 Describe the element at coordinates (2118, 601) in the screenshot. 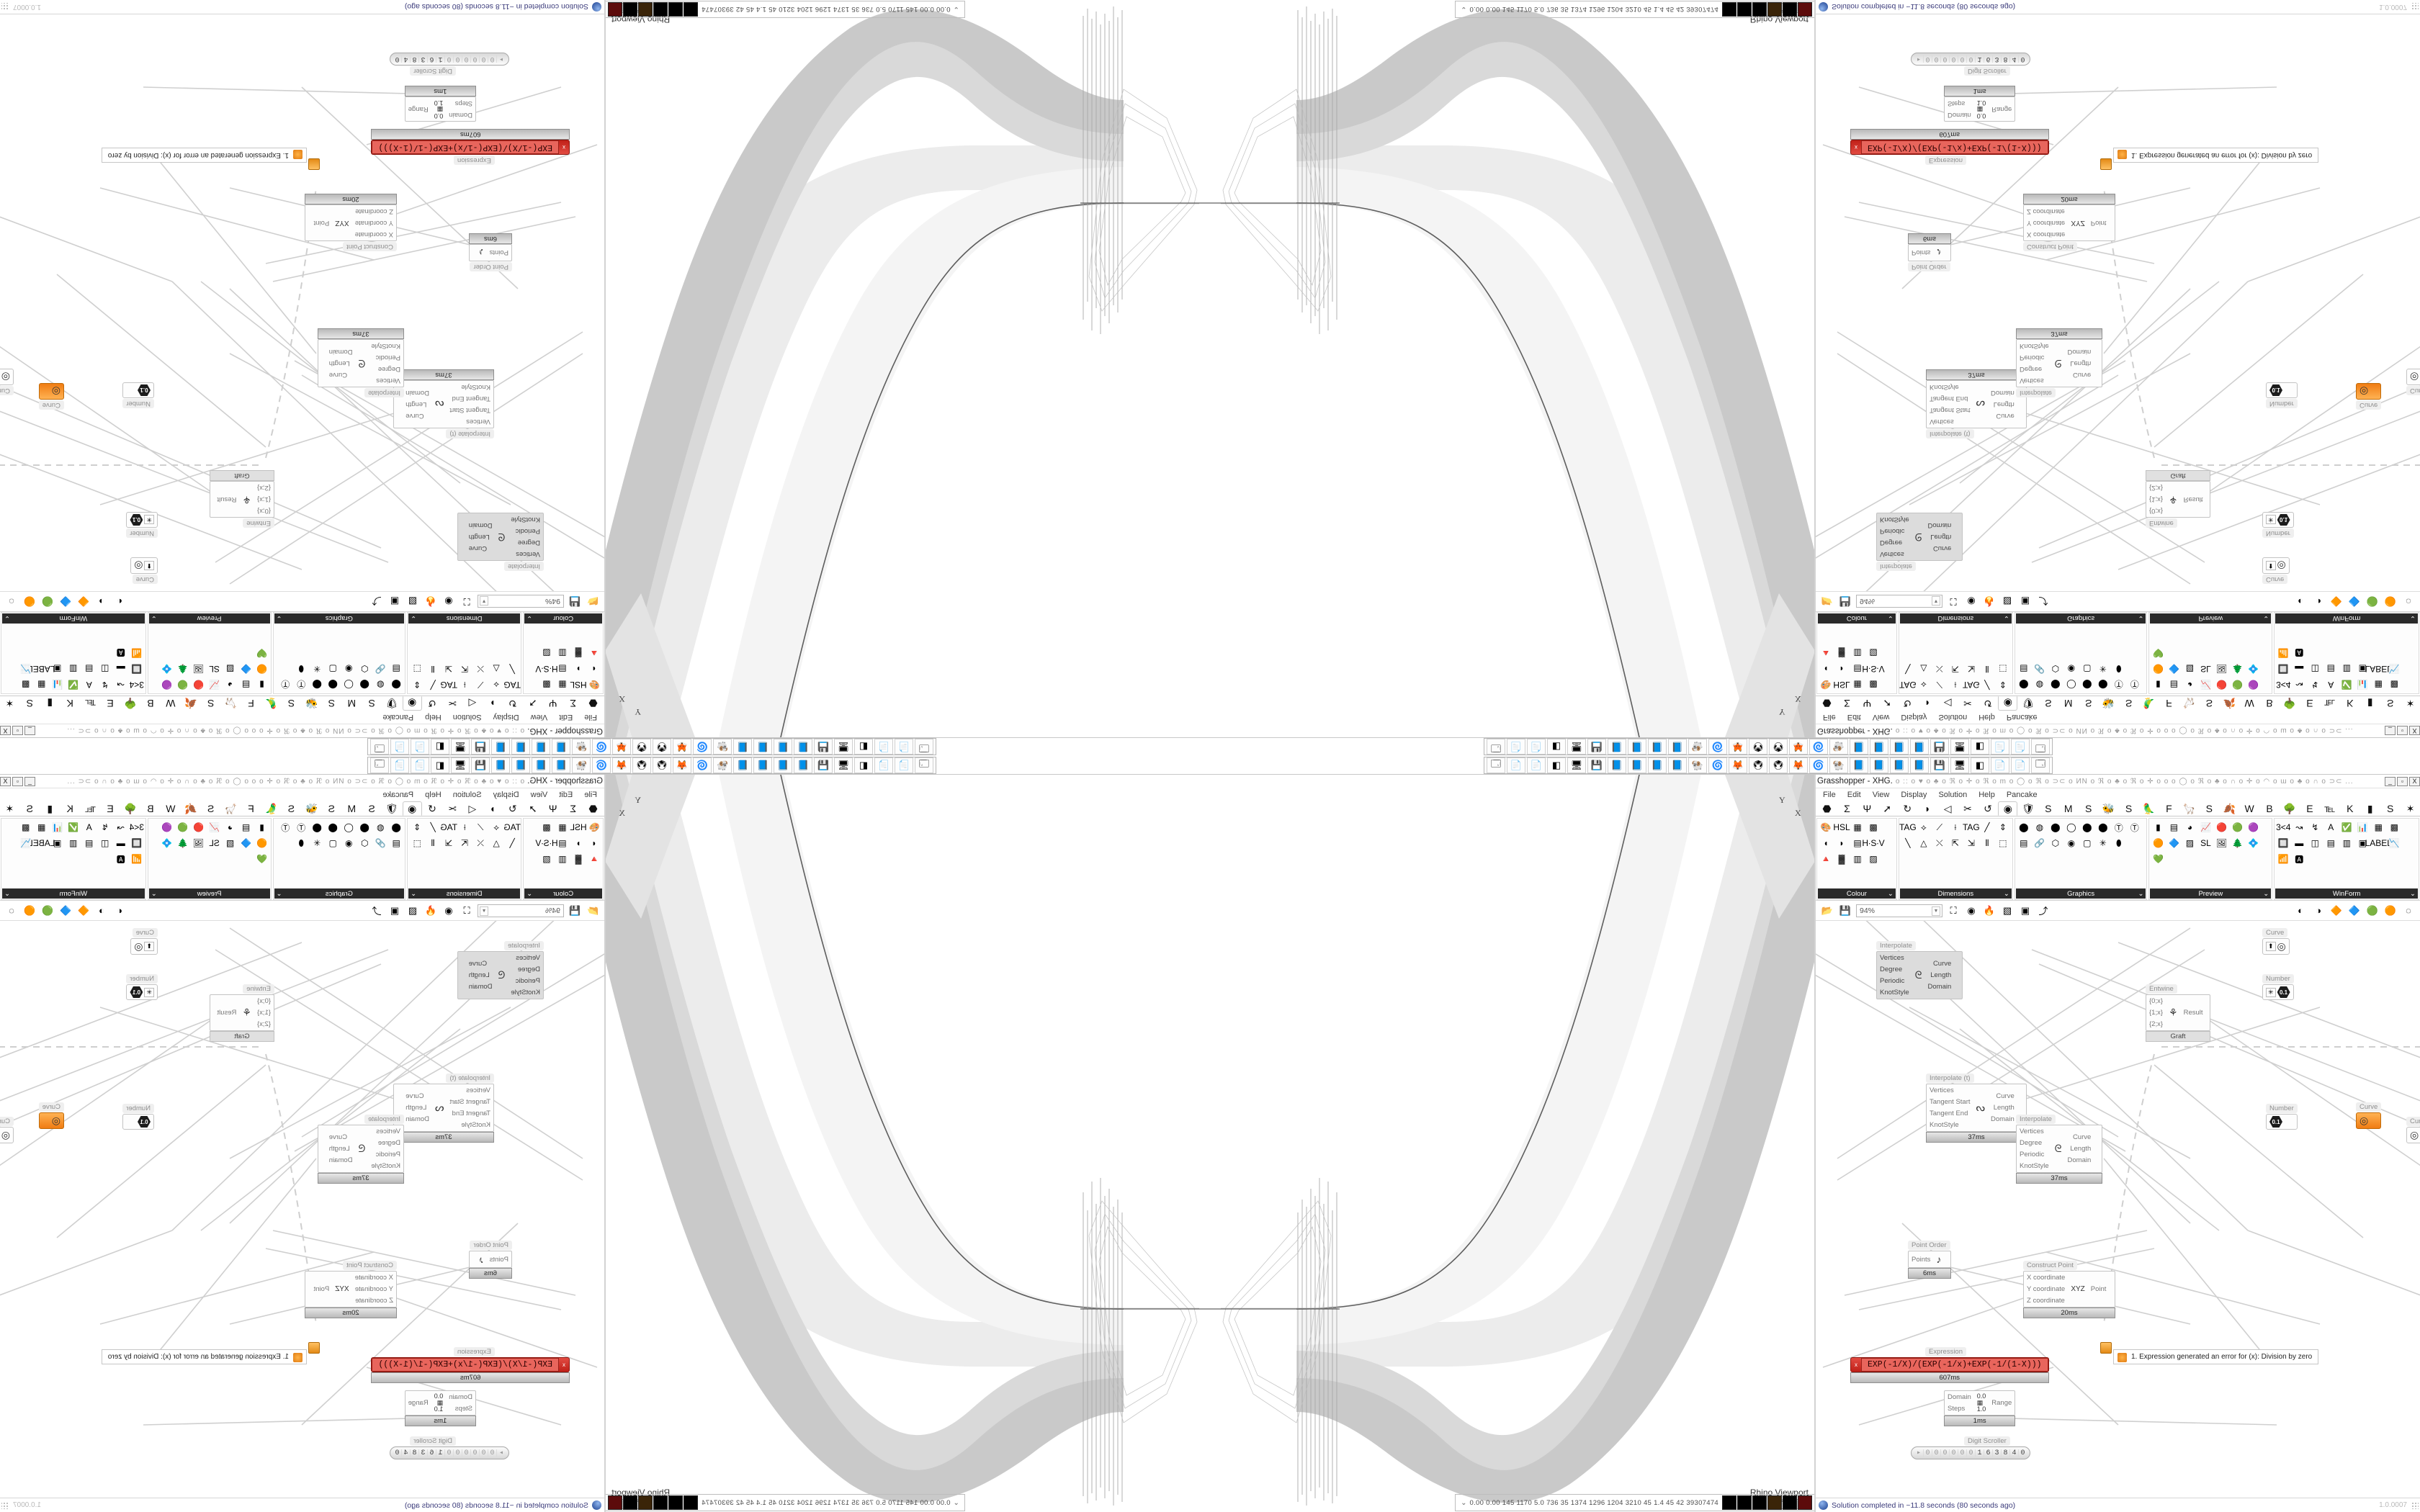

I see `canvas-toolbar: 📂 💾 94% ▼ ⛶ ◉ 🔥 ▧ ▣ ⤴ ◐ ◑ 🔶 🔷 🟢 🟠` at that location.